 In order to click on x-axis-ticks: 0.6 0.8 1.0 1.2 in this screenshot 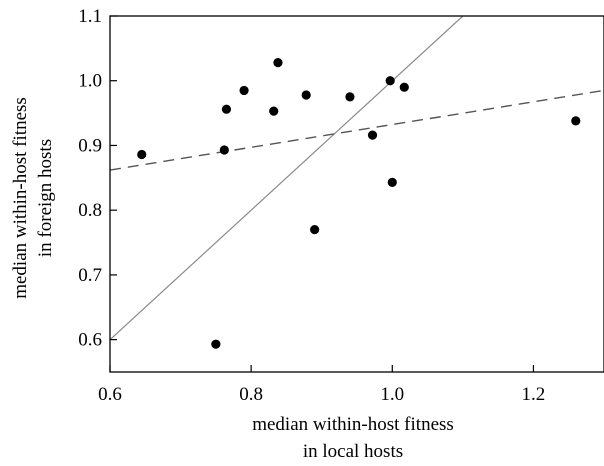, I will do `click(321, 385)`.